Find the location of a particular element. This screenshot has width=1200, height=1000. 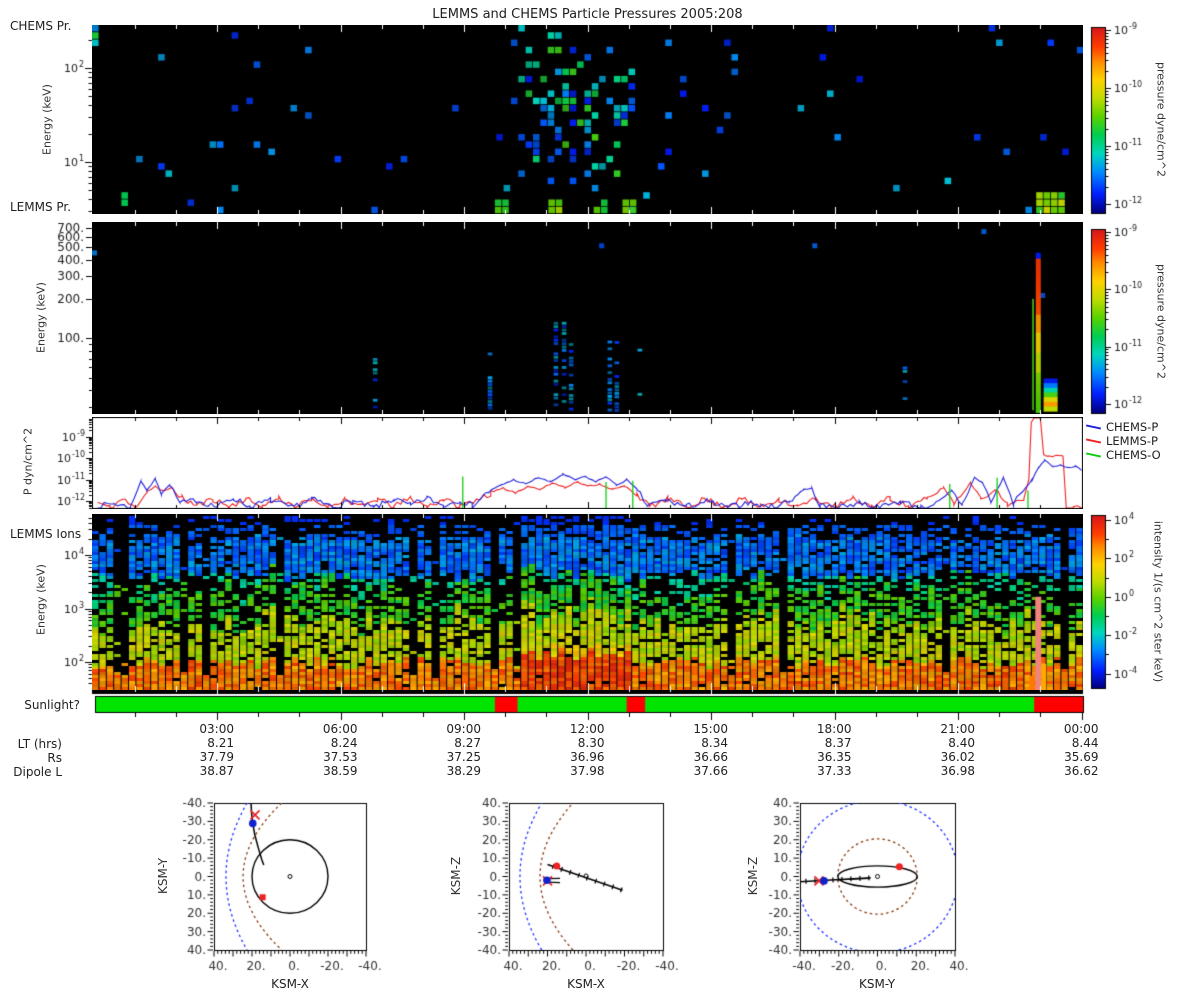

legend-item-lemms-p: LEMMS-P is located at coordinates (1140, 441).